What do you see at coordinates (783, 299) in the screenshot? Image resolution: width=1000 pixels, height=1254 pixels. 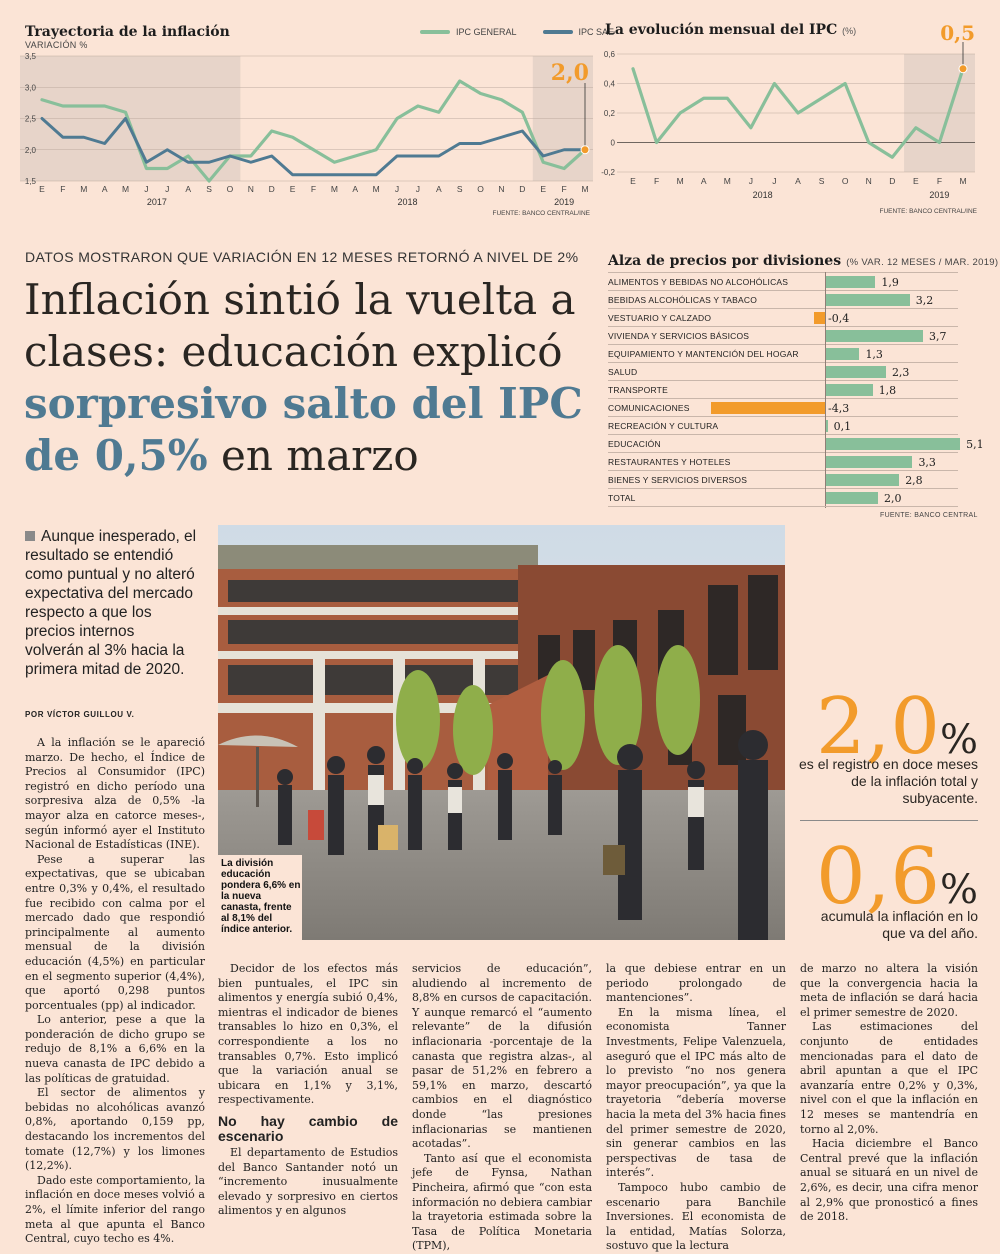 I see `bar-row: BEBIDAS ALCOHÓLICAS Y TABACO 3,2` at bounding box center [783, 299].